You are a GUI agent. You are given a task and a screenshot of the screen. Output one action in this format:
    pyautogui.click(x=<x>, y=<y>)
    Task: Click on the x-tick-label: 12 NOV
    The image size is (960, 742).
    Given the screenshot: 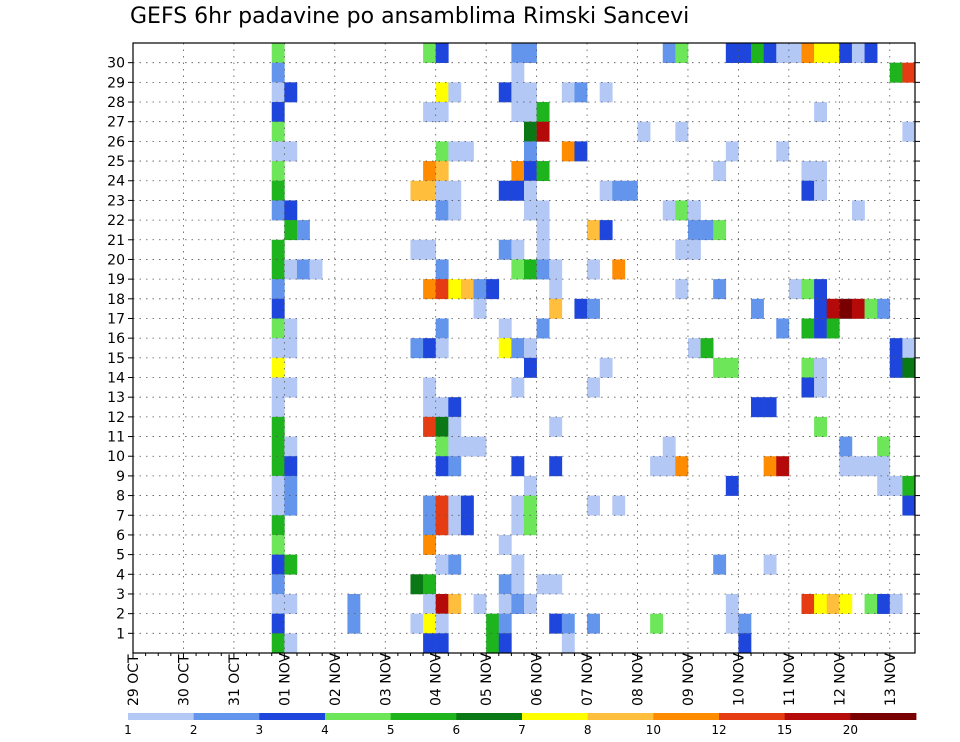 What is the action you would take?
    pyautogui.click(x=840, y=679)
    